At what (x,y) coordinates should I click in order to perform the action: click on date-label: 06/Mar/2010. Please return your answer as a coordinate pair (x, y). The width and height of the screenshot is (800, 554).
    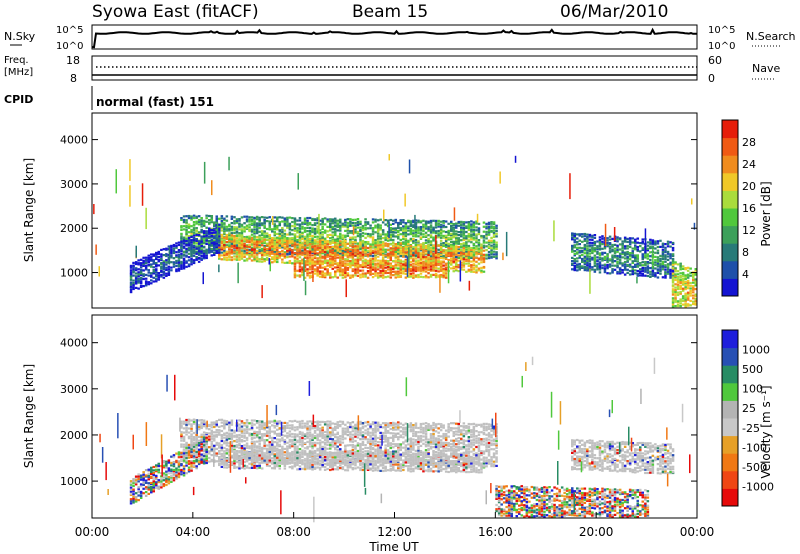
    Looking at the image, I should click on (614, 12).